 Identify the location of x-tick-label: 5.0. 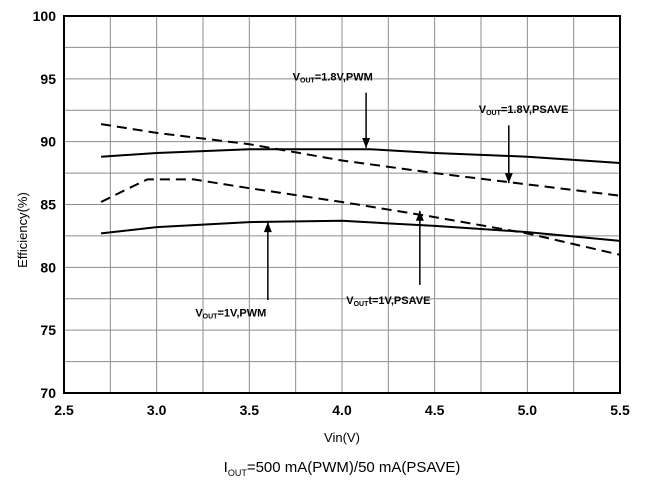
(528, 410).